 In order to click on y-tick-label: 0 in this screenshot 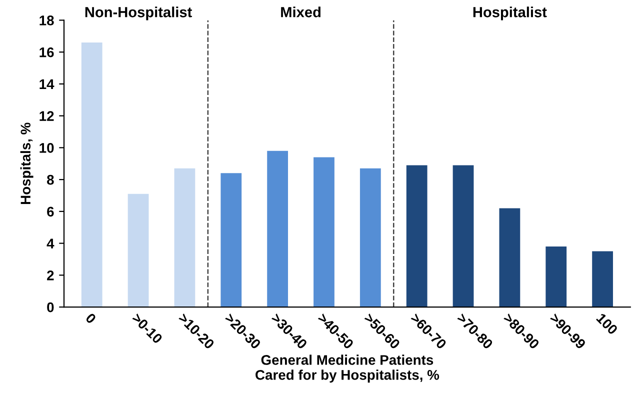, I will do `click(50, 307)`.